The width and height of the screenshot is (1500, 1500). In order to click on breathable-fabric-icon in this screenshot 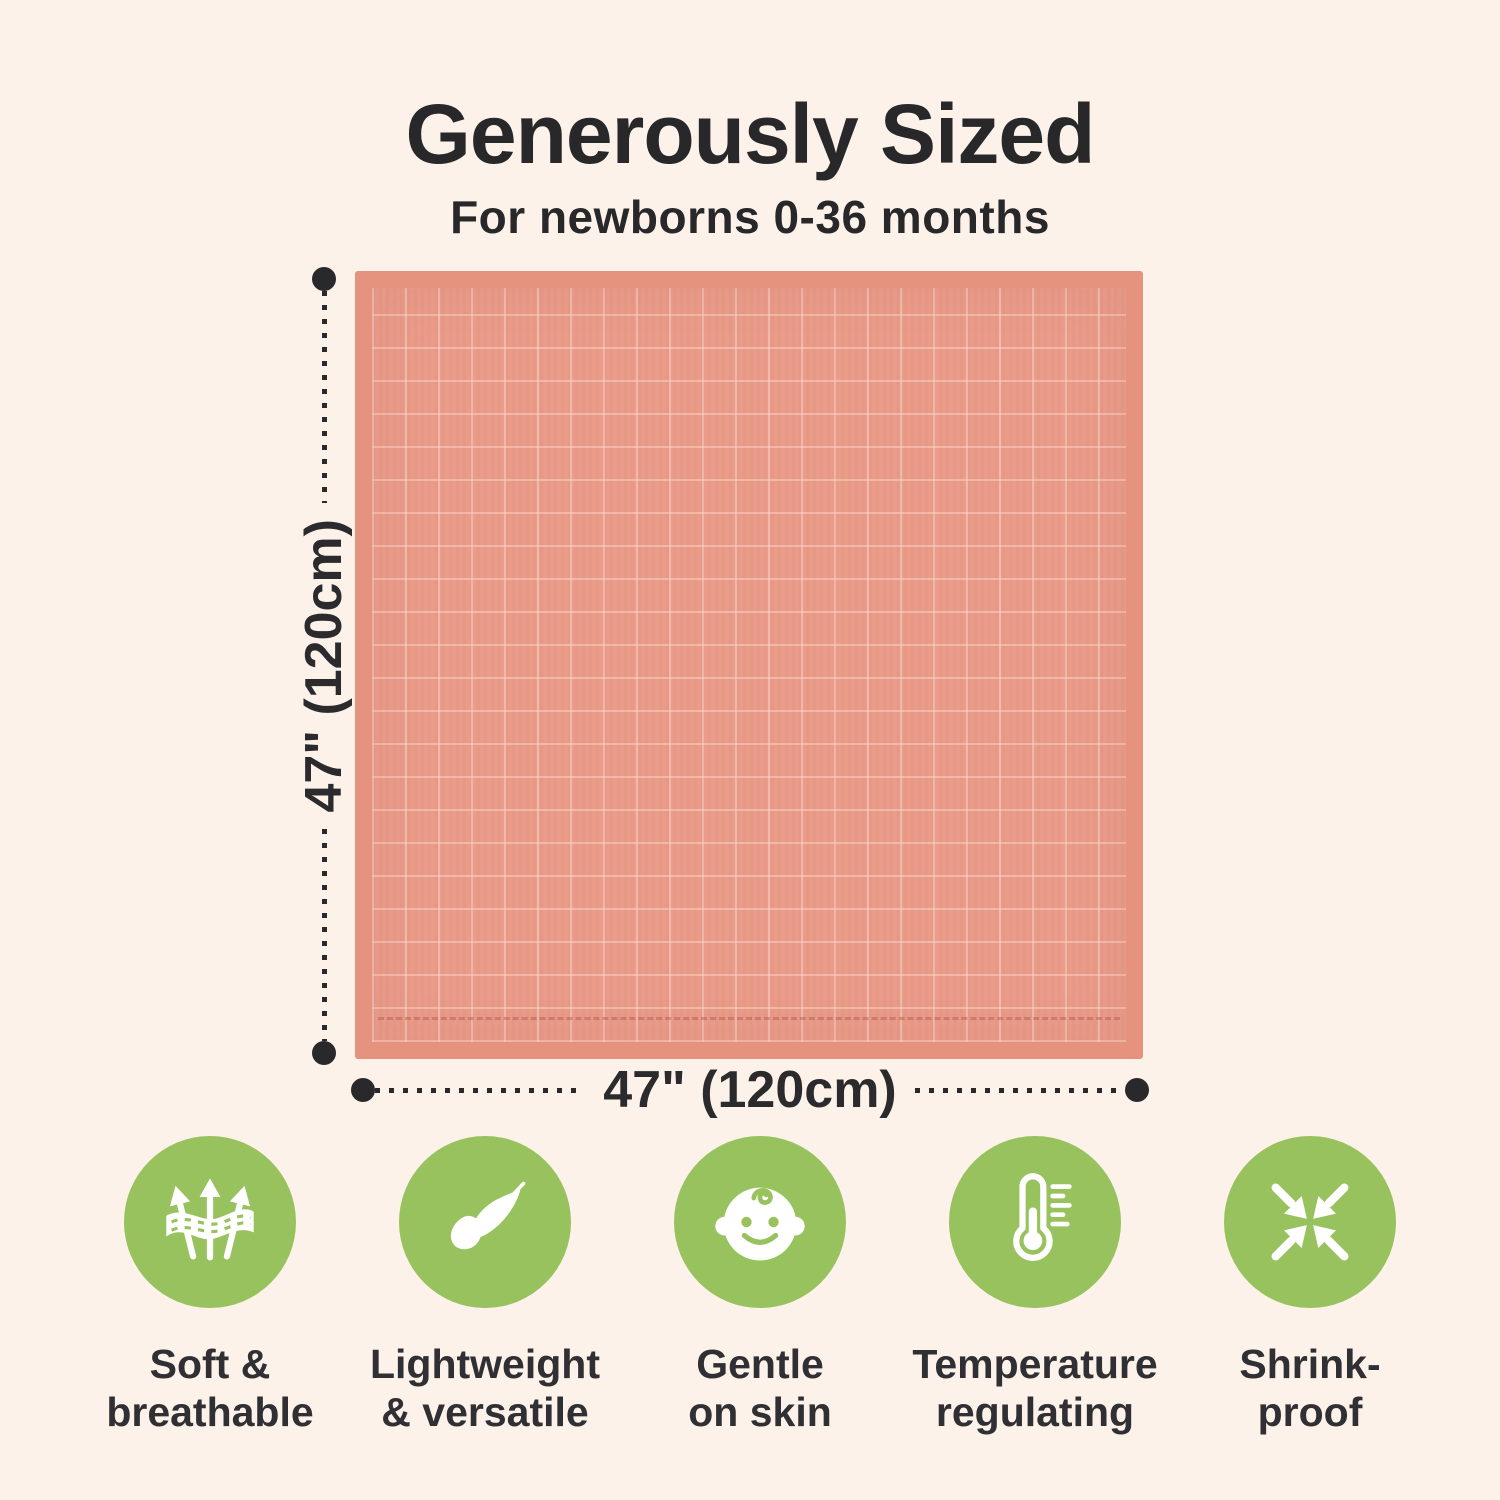, I will do `click(210, 1219)`.